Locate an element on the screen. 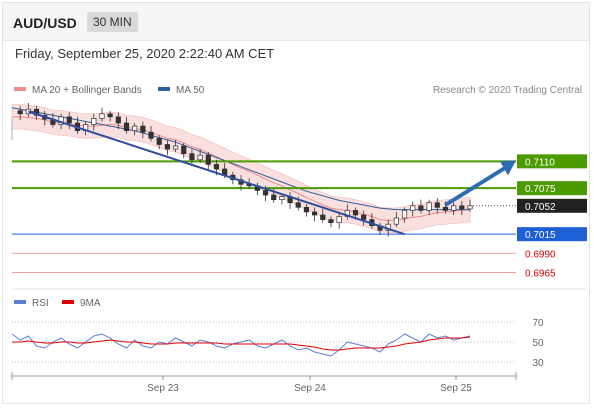 This screenshot has width=594, height=408. legend-swatch-ma50 is located at coordinates (164, 89).